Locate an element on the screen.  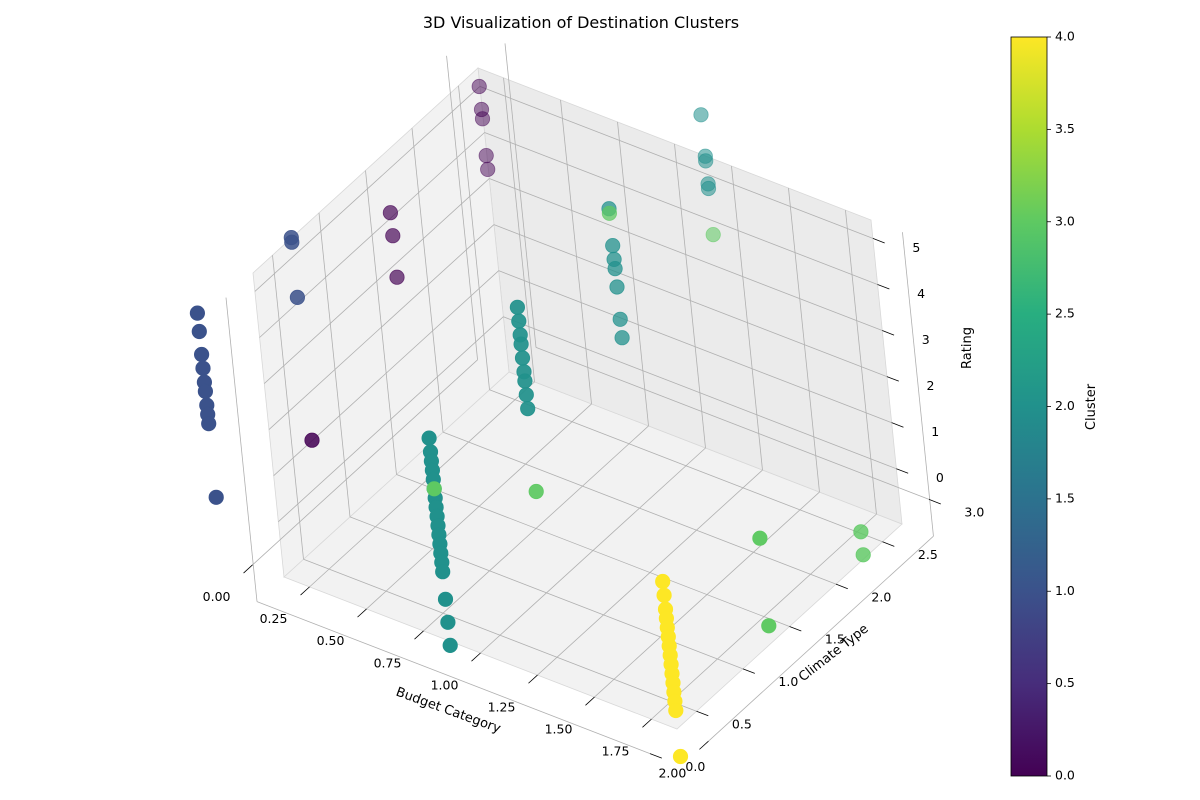
colorbar-ticks: 0.0 0.5 1.0 1.5 2.0 2.5 3.0 3.5 4.0 is located at coordinates (1061, 406).